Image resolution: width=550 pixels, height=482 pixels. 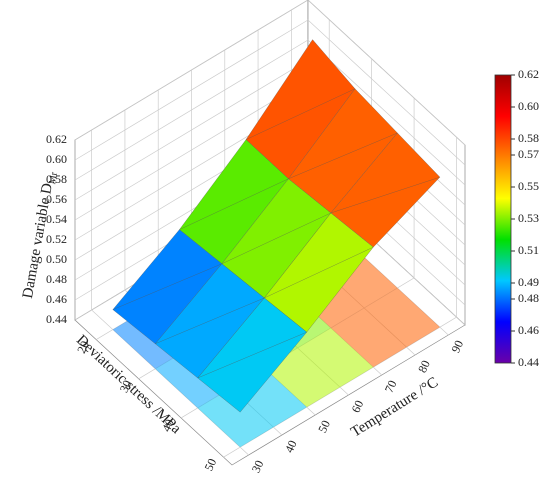 I want to click on y-tick-label: 50, so click(x=211, y=464).